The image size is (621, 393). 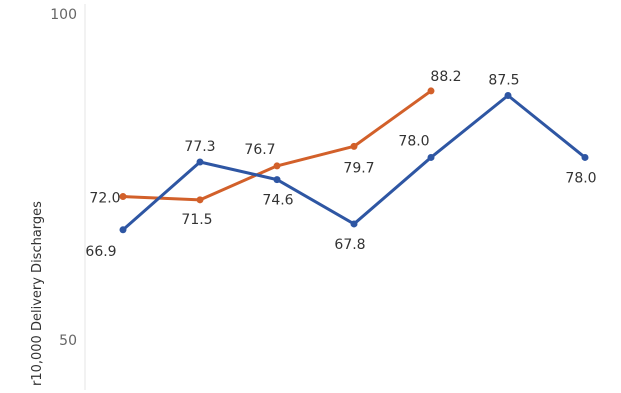 What do you see at coordinates (104, 199) in the screenshot?
I see `data-label: 72.0` at bounding box center [104, 199].